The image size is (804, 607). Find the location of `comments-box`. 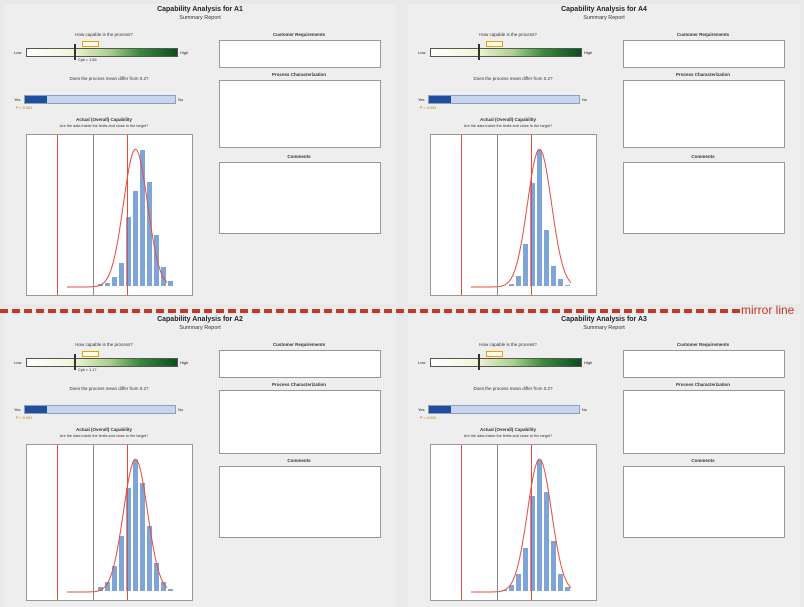

comments-box is located at coordinates (300, 198).